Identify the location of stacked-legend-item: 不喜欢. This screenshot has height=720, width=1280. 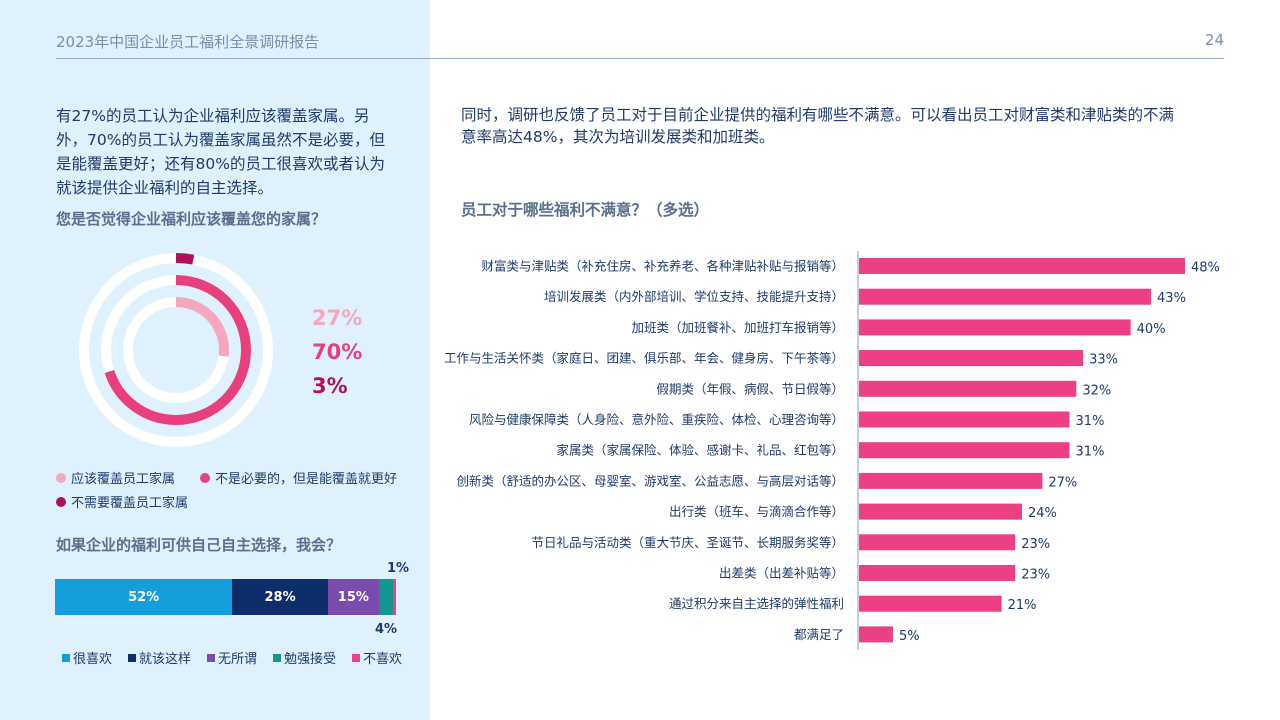
(377, 657).